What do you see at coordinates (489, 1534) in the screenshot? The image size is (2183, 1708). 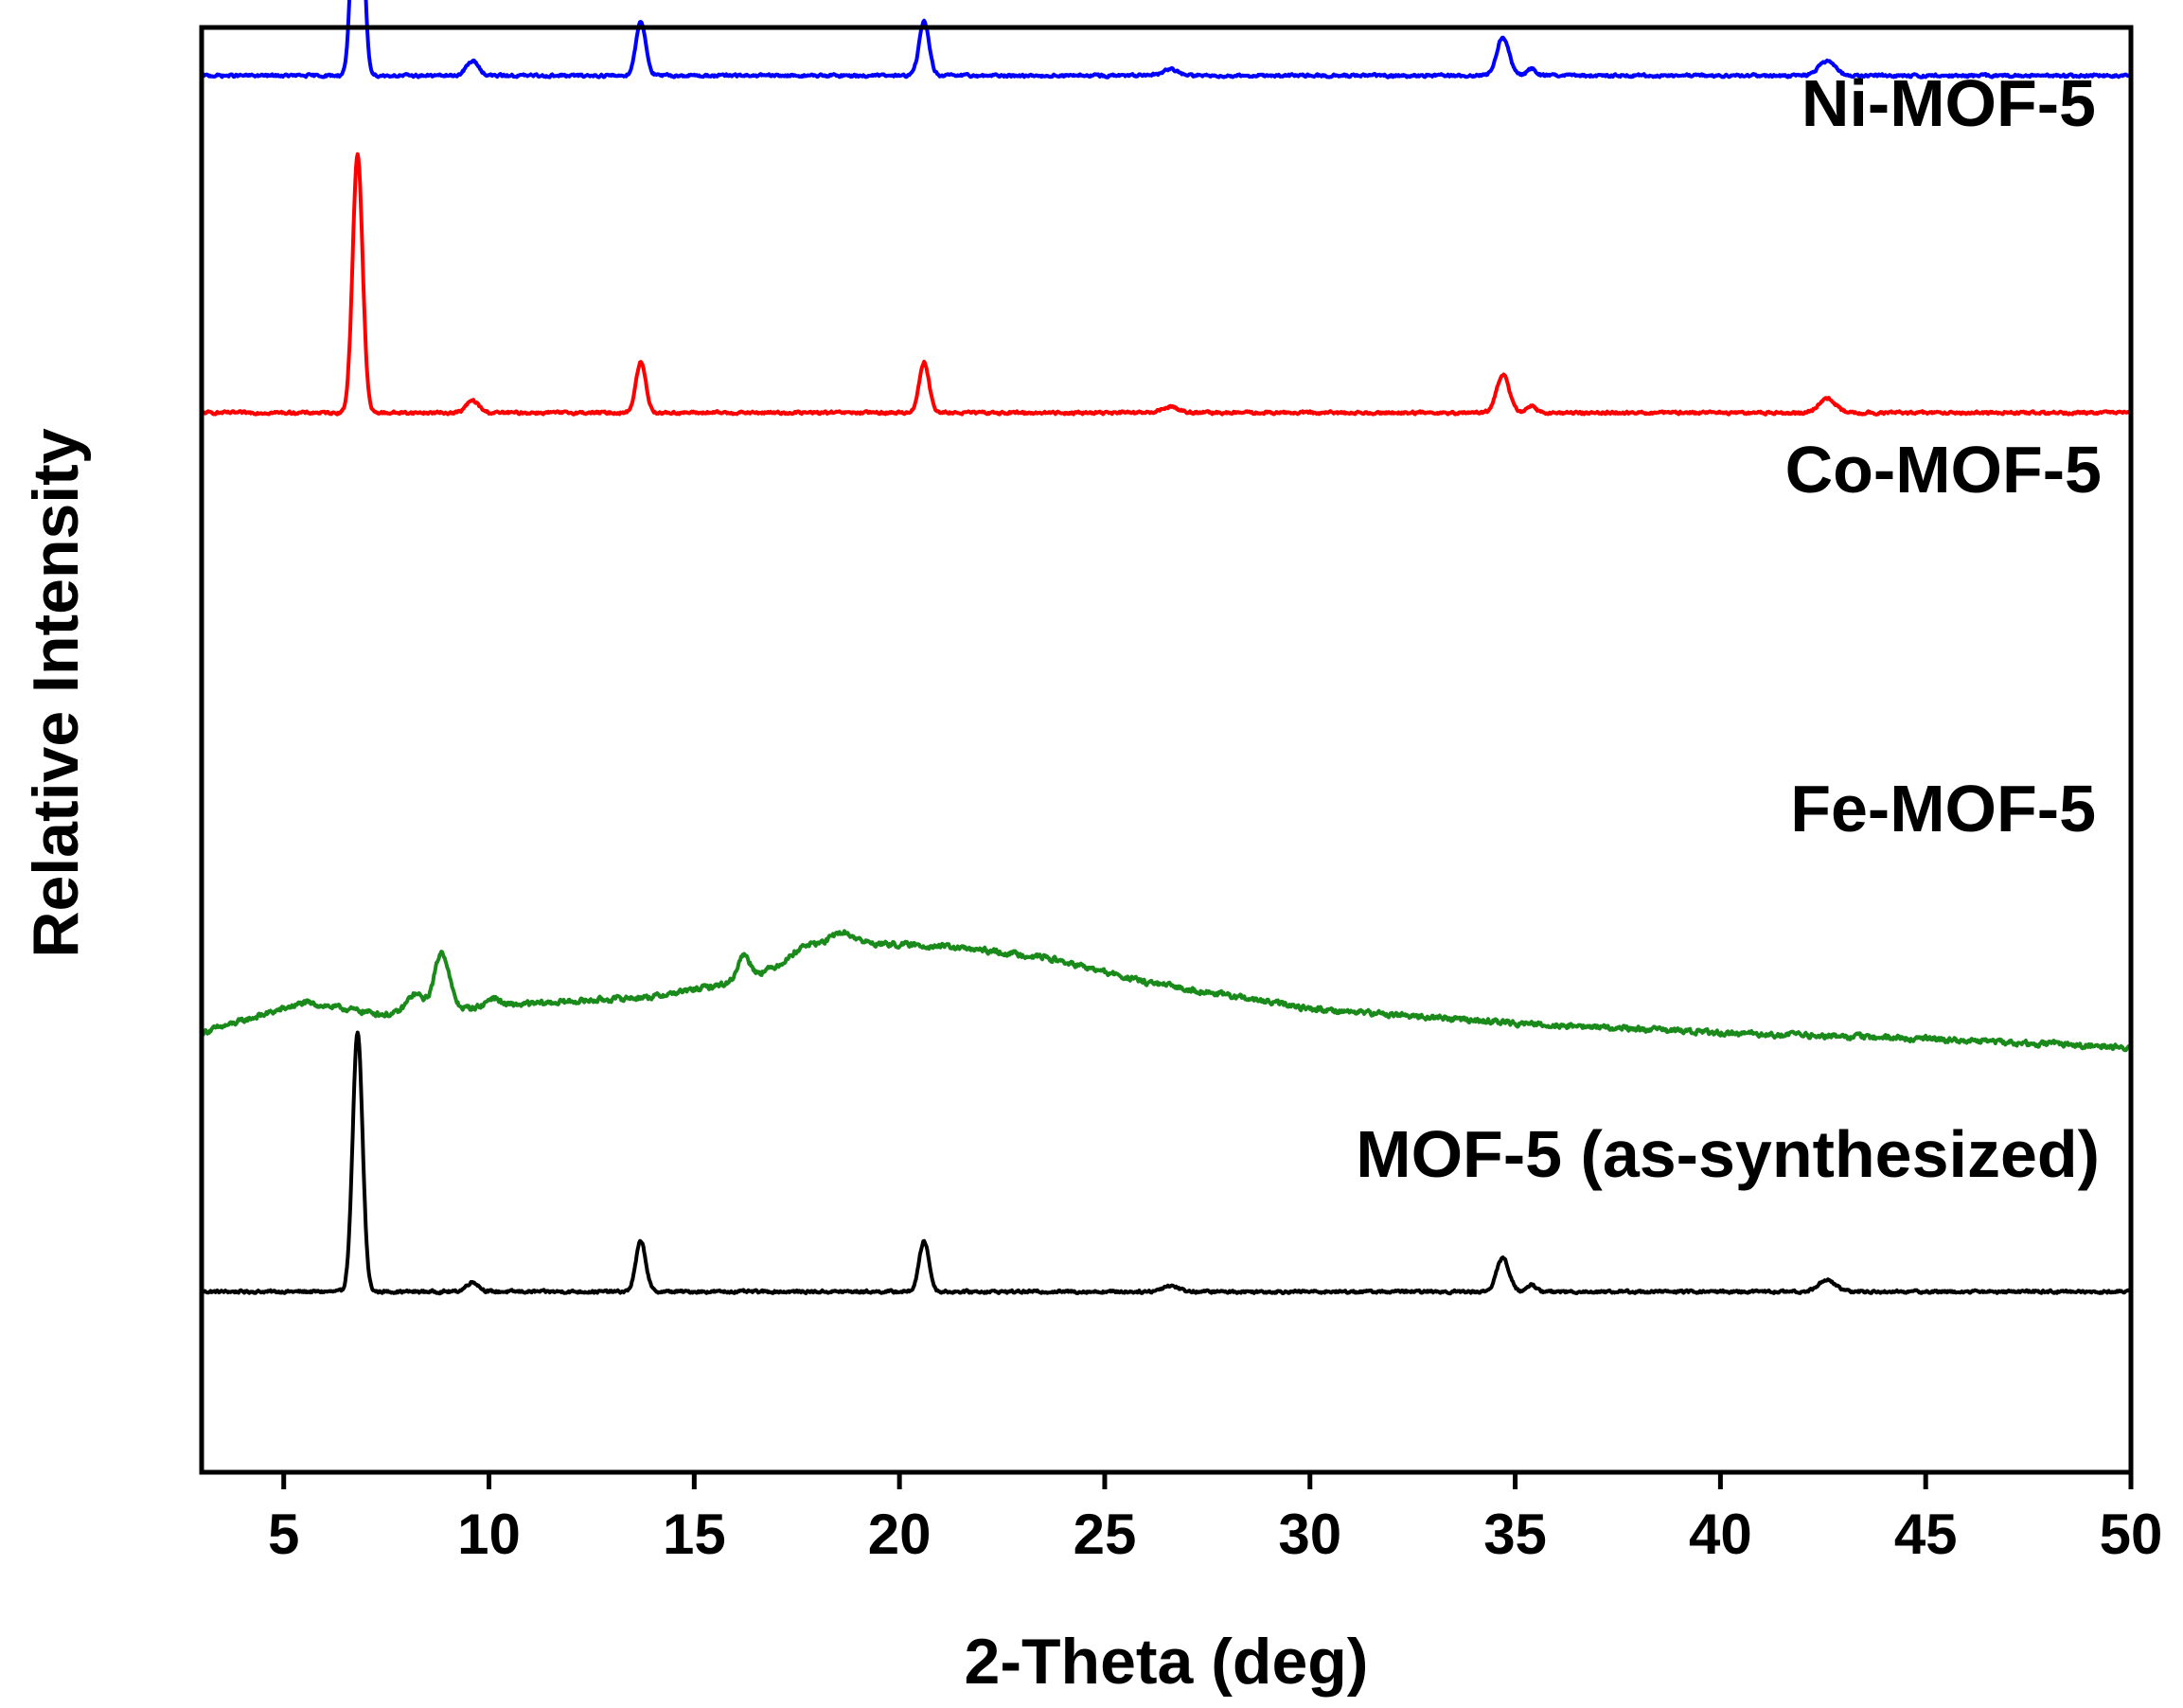 I see `x-tick-label: 10` at bounding box center [489, 1534].